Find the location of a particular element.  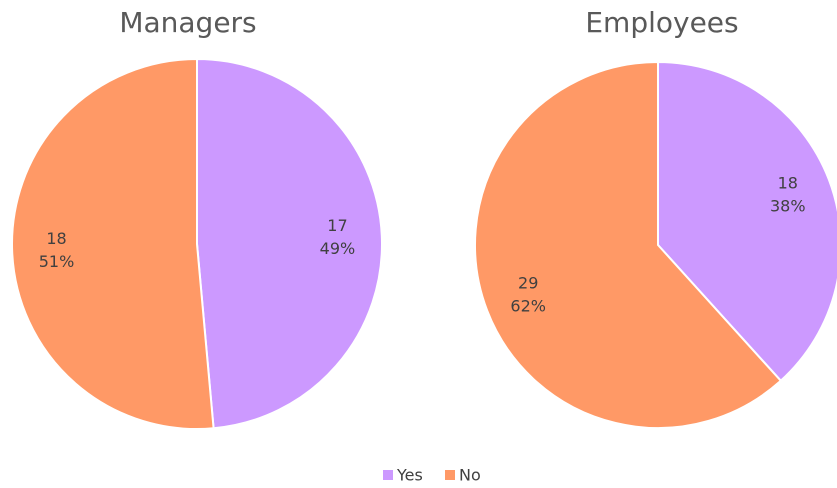

data-label: 38% is located at coordinates (788, 206).